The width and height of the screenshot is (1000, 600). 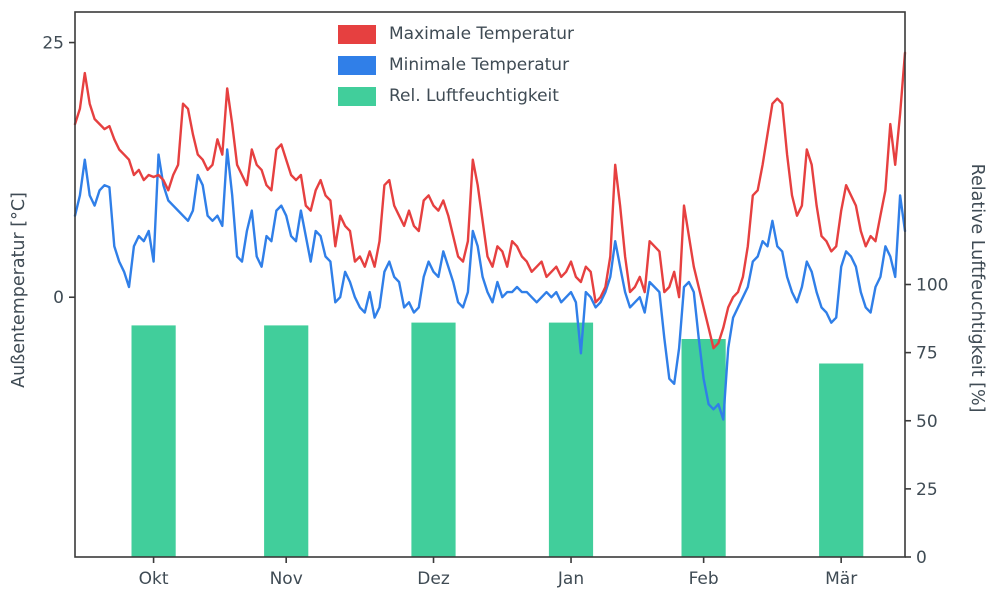 What do you see at coordinates (927, 422) in the screenshot?
I see `right-tick-label: 50` at bounding box center [927, 422].